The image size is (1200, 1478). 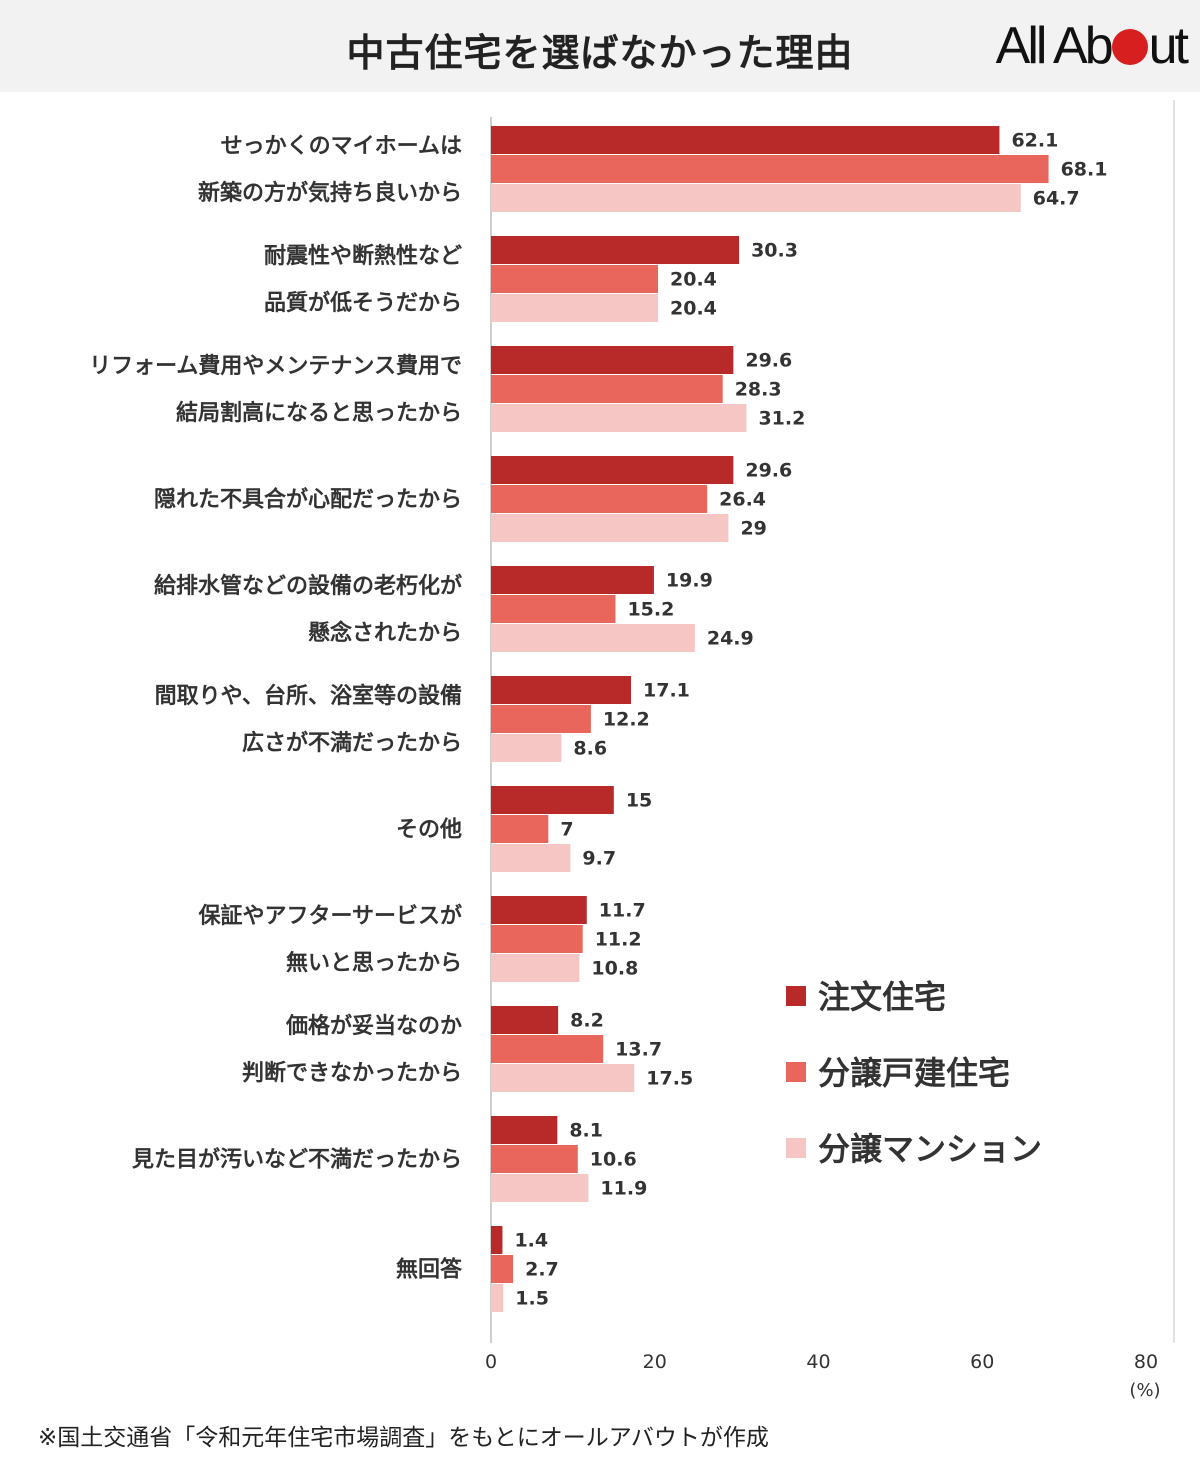 I want to click on data-label: 7, so click(x=566, y=830).